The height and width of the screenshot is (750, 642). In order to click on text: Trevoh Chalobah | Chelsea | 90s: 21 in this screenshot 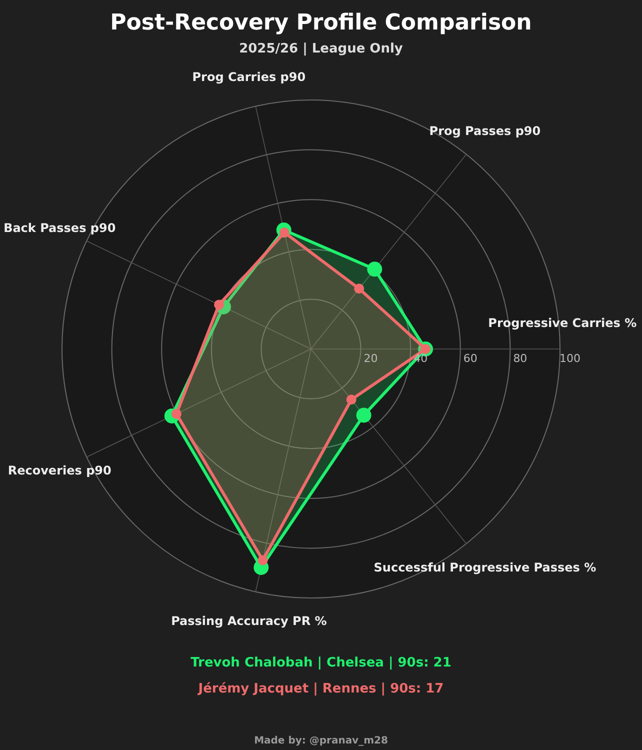, I will do `click(321, 663)`.